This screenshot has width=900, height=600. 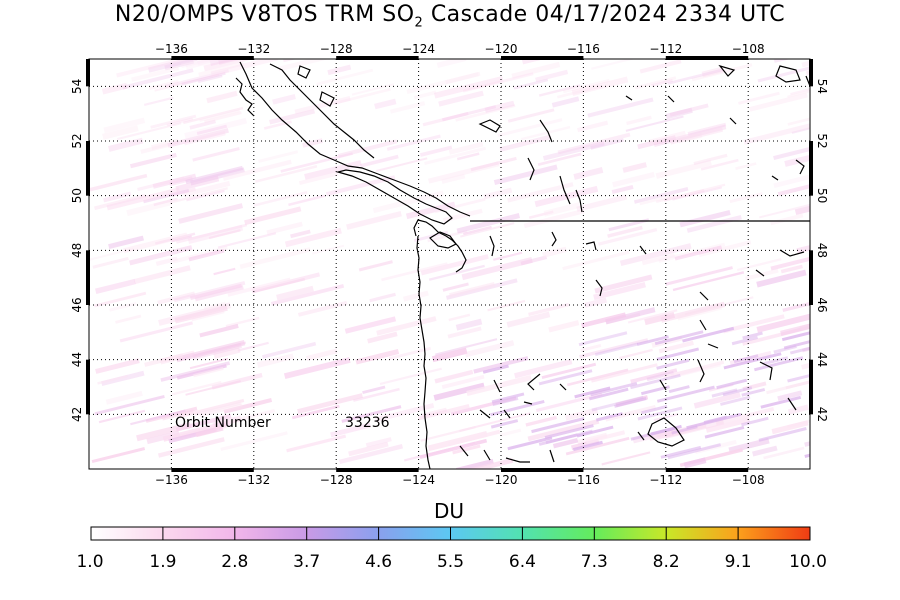 I want to click on colorbar-tick-label: 1.0, so click(x=89, y=562).